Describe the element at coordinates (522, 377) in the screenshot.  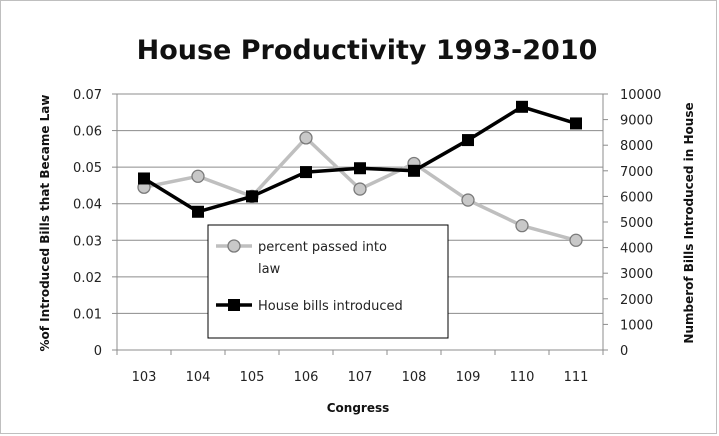
I see `x-tick-label: 110` at that location.